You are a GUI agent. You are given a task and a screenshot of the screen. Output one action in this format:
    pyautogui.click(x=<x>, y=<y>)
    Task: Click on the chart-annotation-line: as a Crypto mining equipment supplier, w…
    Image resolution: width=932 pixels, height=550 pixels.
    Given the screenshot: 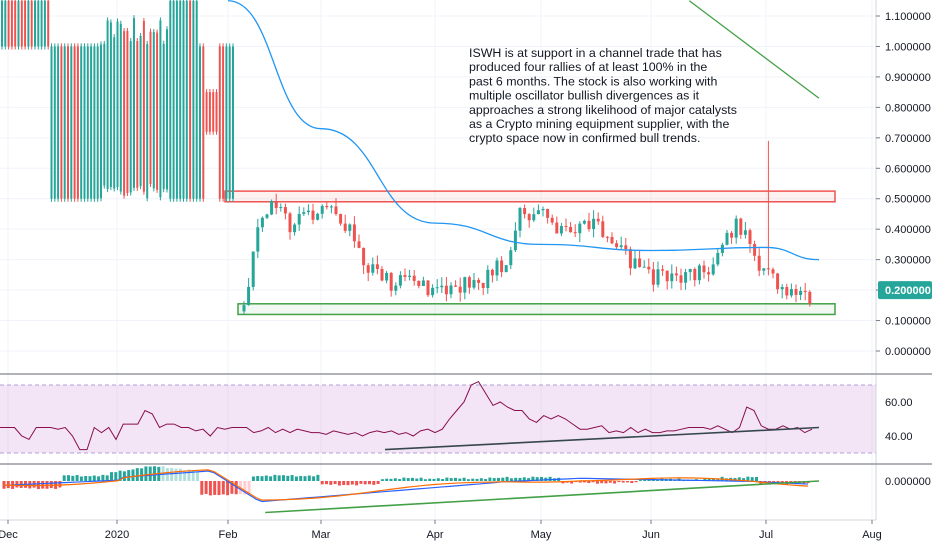 What is the action you would take?
    pyautogui.click(x=599, y=124)
    